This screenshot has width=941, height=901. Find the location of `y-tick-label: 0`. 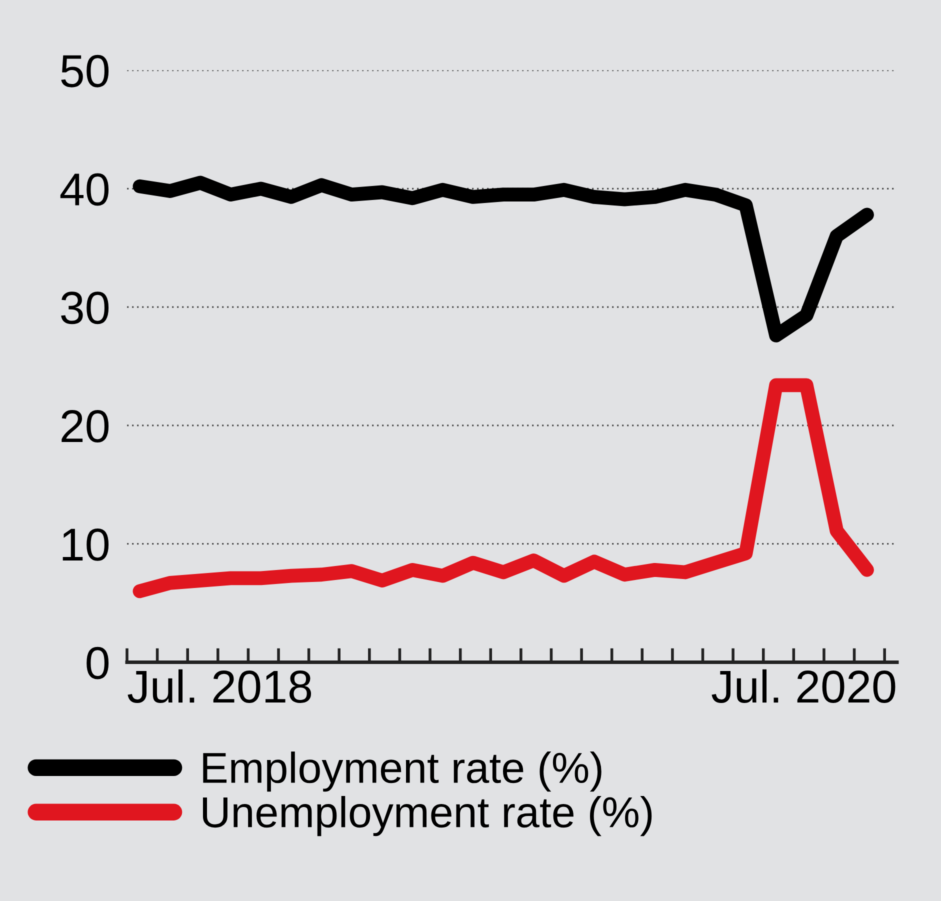

y-tick-label: 0 is located at coordinates (97, 663).